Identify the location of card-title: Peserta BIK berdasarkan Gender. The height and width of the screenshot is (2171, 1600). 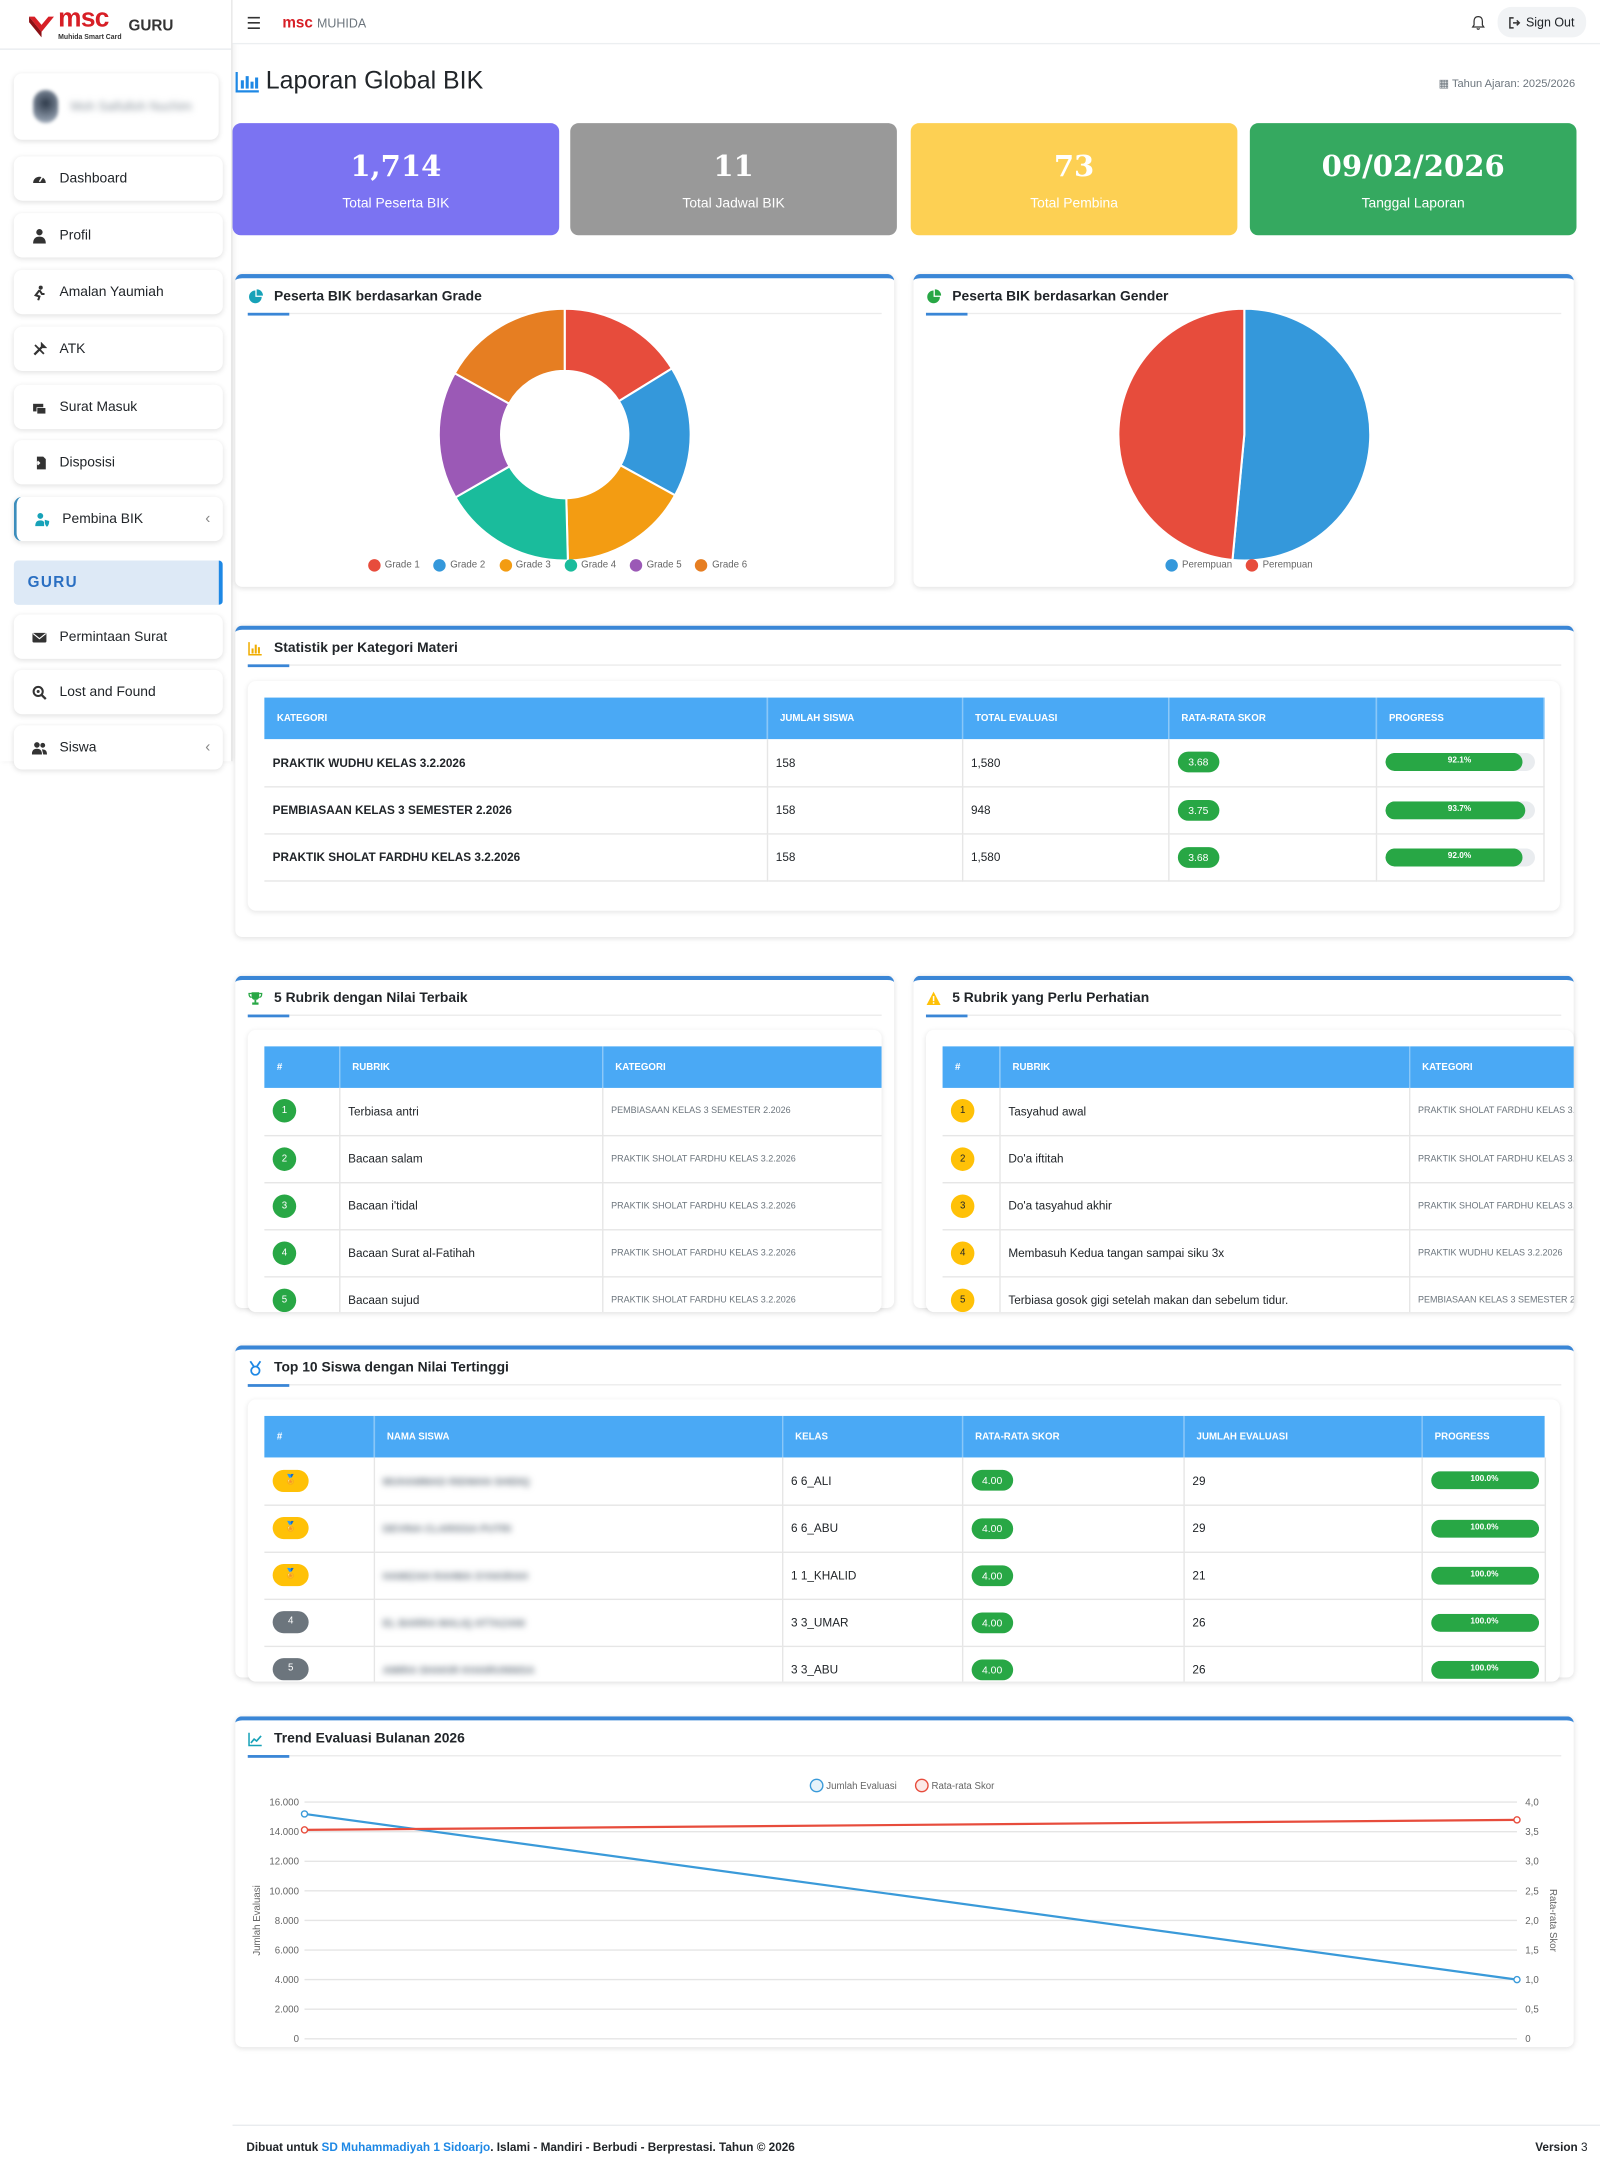
(1047, 297).